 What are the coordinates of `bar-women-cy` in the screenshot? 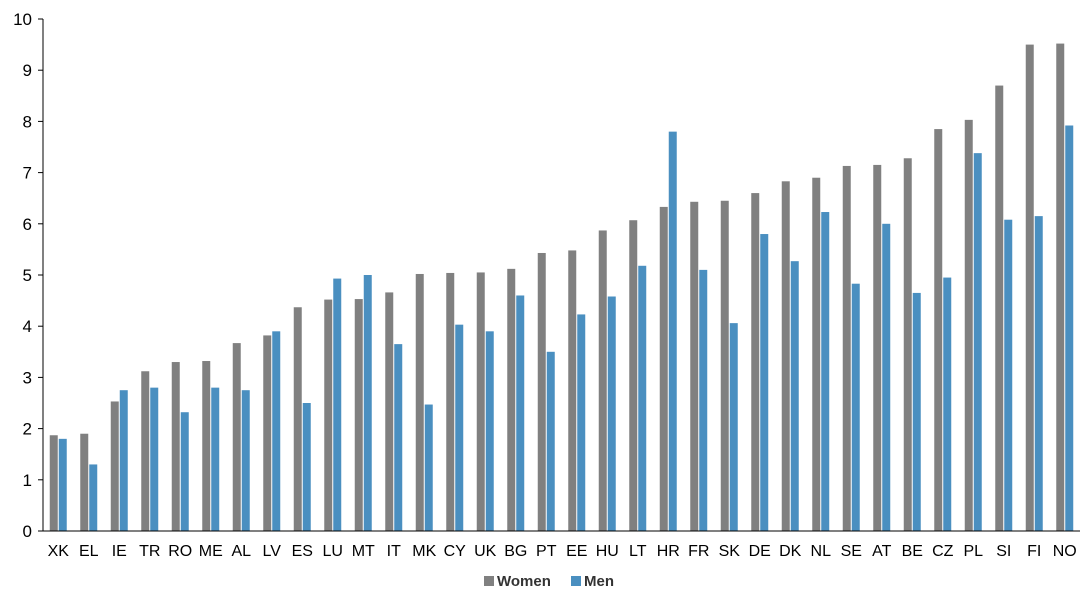 It's located at (450, 401).